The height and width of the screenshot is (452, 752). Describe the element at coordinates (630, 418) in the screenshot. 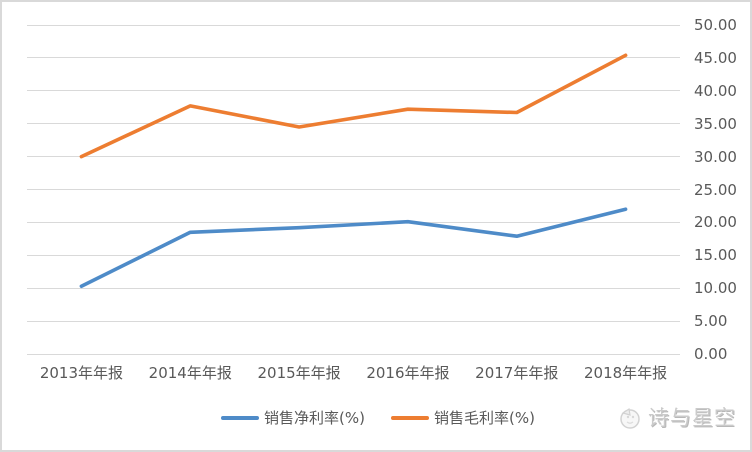

I see `bird-logo-icon` at that location.